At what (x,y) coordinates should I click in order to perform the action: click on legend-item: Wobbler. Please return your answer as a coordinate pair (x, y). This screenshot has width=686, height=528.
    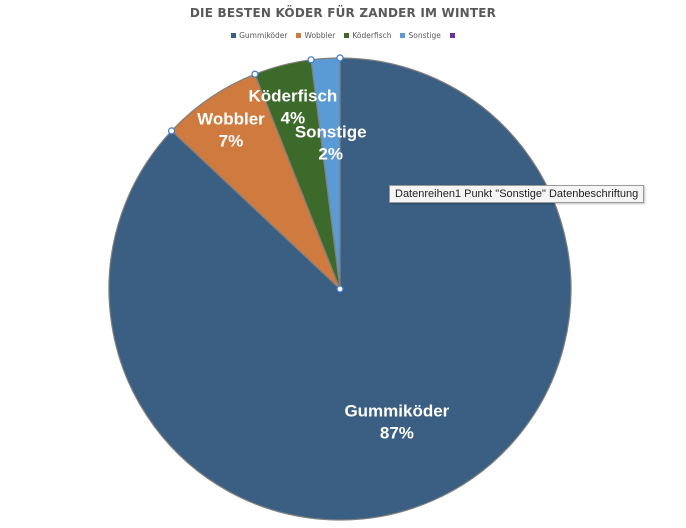
    Looking at the image, I should click on (315, 35).